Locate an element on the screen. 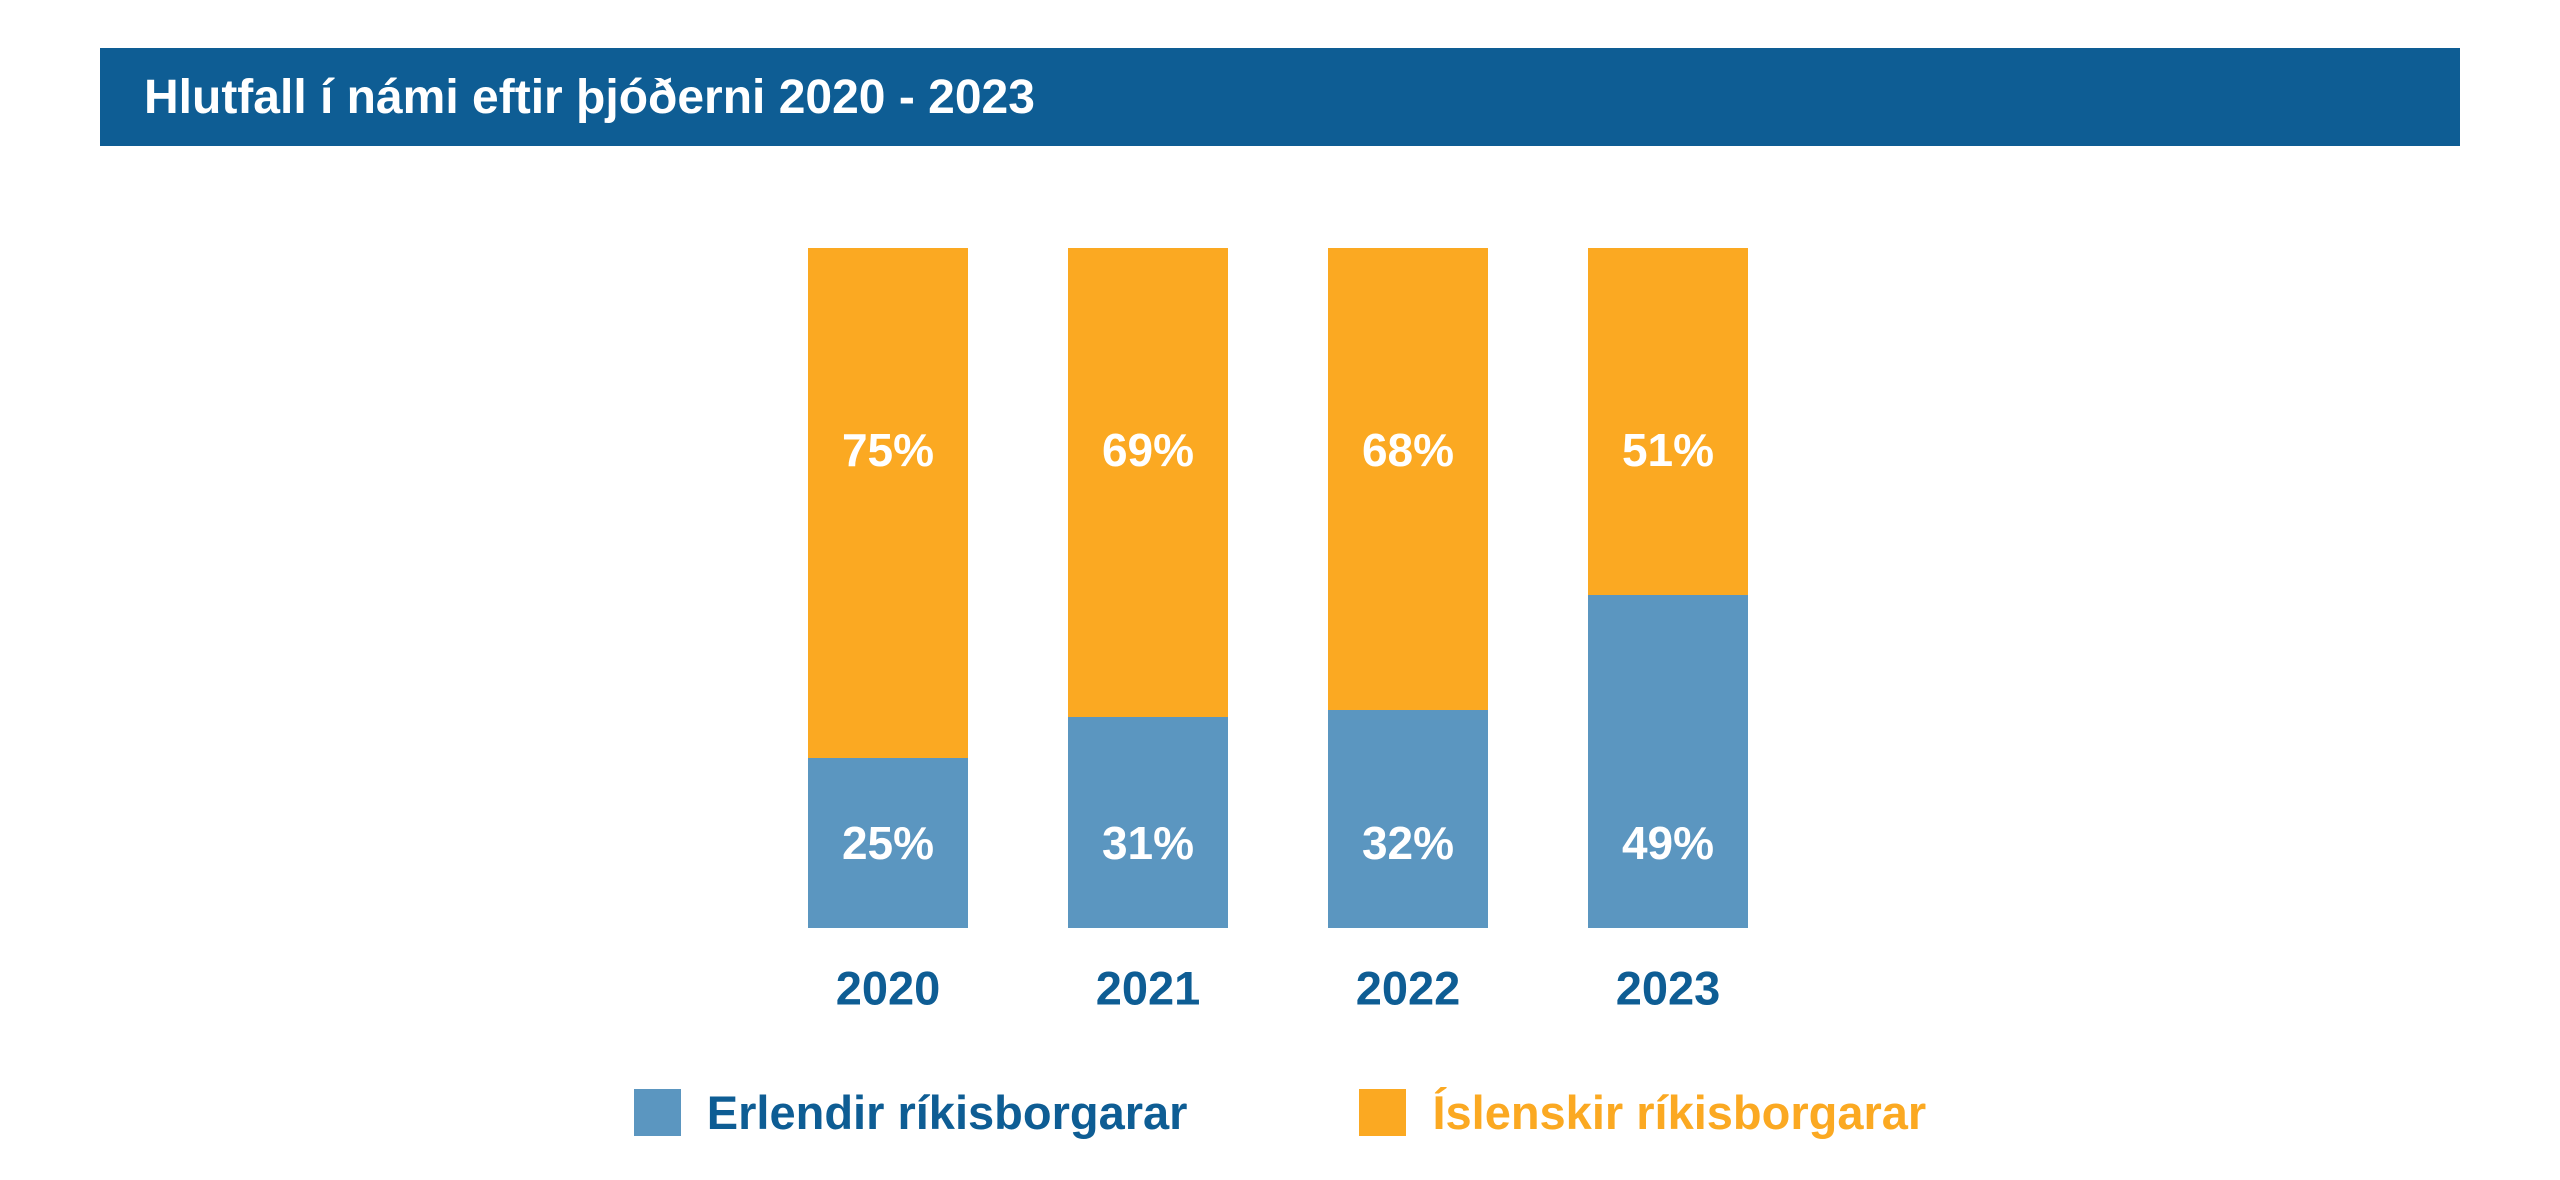  bar-segment-erlendir-2023 is located at coordinates (1668, 761).